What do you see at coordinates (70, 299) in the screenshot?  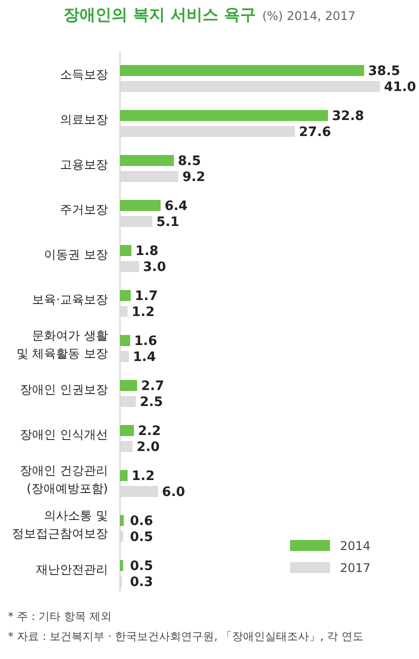 I see `y-tick-label: 보육·교육보장` at bounding box center [70, 299].